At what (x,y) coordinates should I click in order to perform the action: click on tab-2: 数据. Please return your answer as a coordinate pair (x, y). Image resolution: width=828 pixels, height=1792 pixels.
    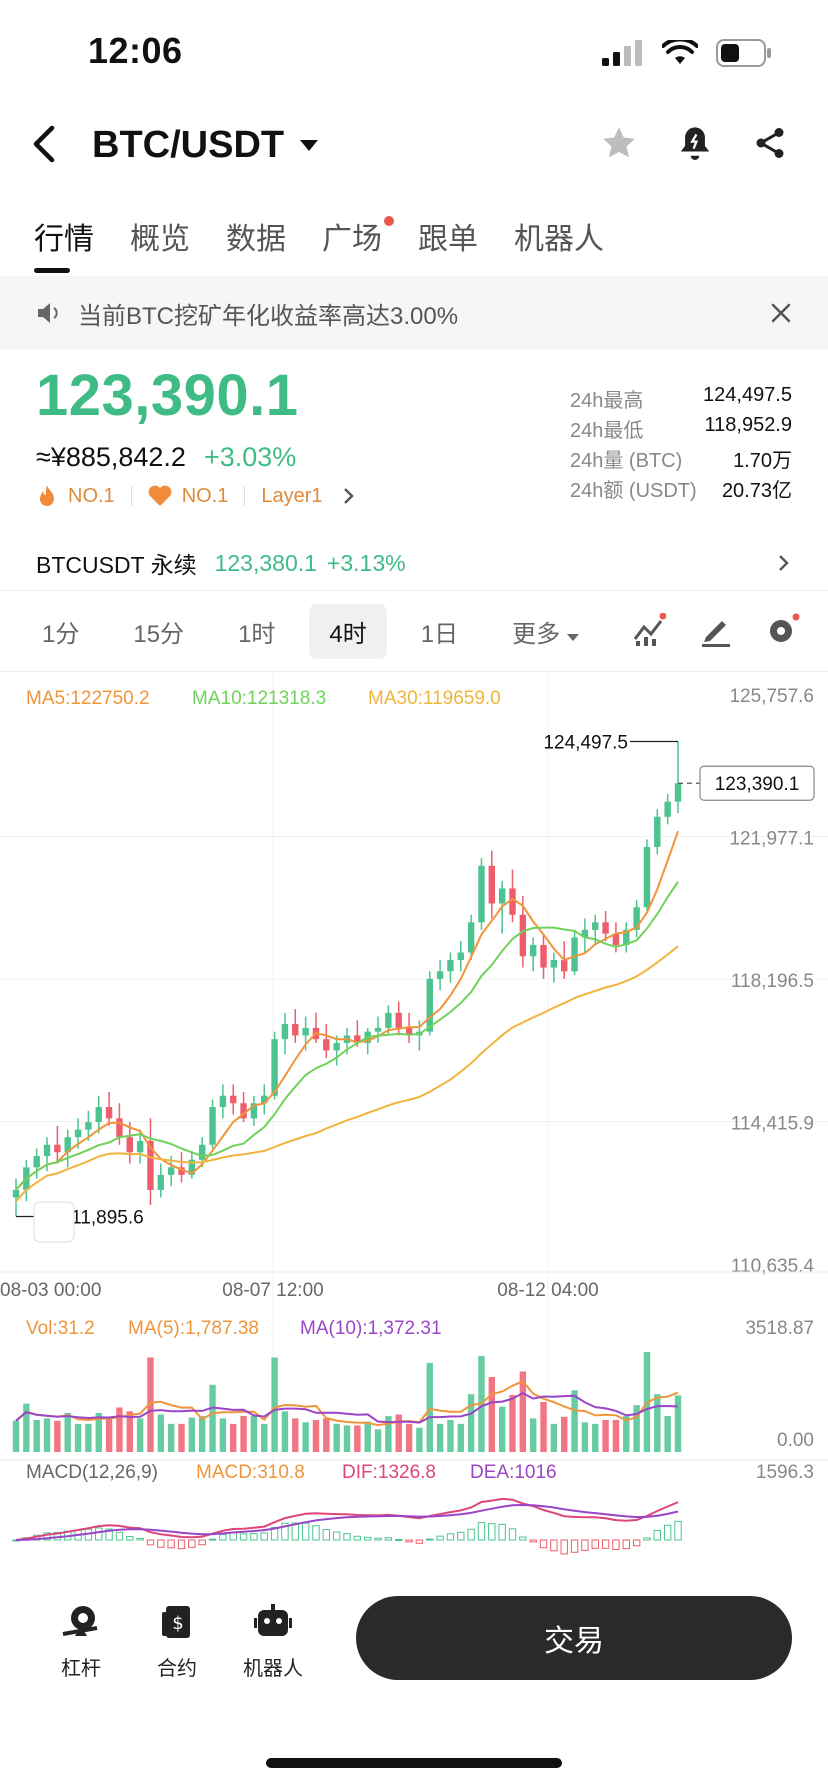
    Looking at the image, I should click on (256, 236).